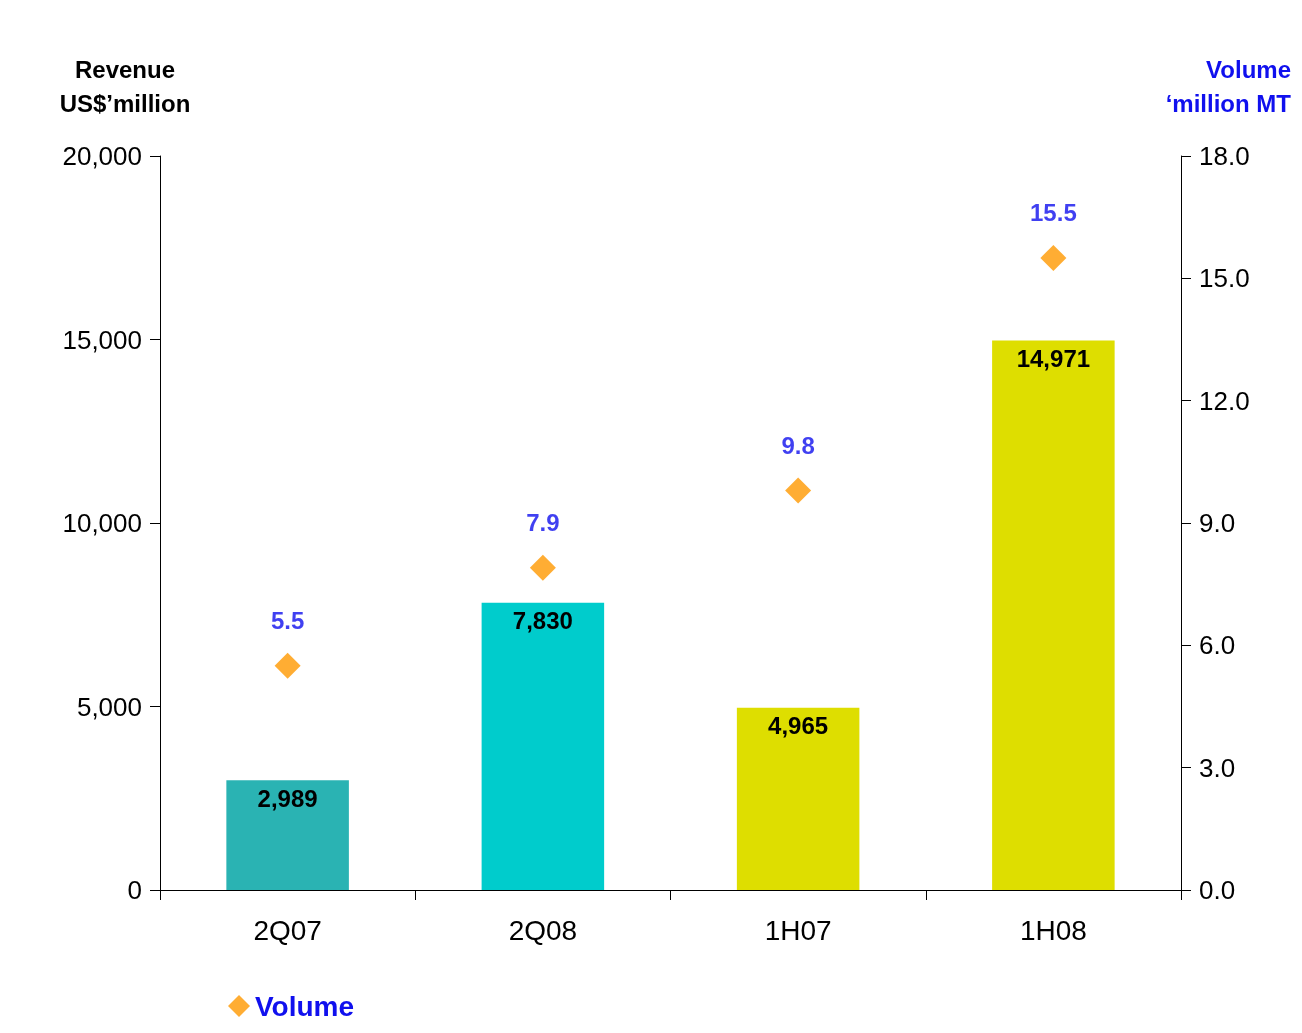 This screenshot has height=1033, width=1302. What do you see at coordinates (542, 621) in the screenshot?
I see `data-label: 7,830` at bounding box center [542, 621].